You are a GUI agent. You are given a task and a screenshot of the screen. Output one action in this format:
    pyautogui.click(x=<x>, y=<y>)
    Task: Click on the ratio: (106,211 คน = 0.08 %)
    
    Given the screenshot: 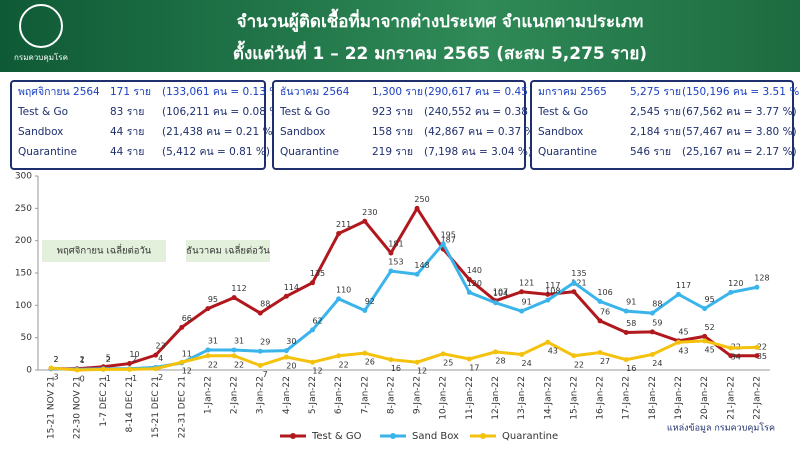 What is the action you would take?
    pyautogui.click(x=223, y=112)
    